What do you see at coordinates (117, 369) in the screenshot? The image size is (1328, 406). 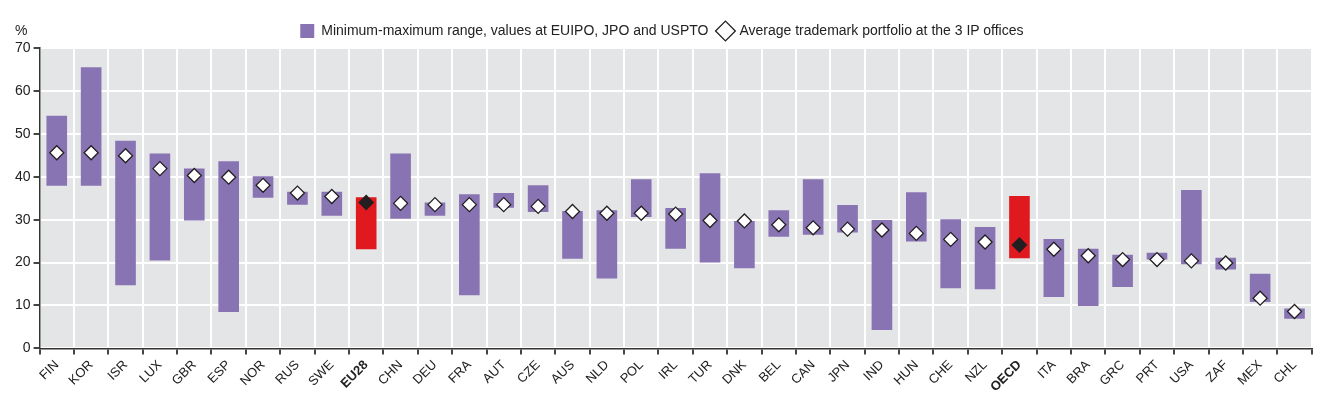 I see `x-tick-label: ISR` at bounding box center [117, 369].